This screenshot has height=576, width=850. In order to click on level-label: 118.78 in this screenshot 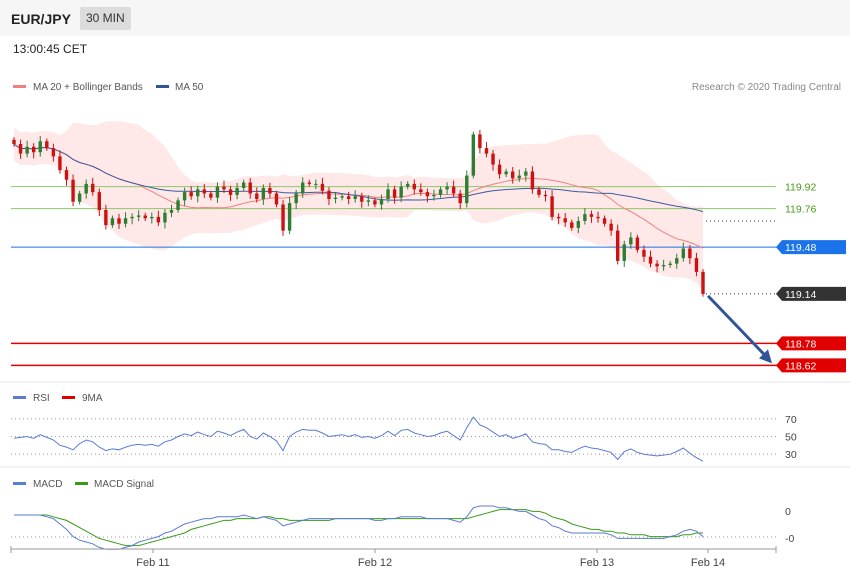, I will do `click(800, 344)`.